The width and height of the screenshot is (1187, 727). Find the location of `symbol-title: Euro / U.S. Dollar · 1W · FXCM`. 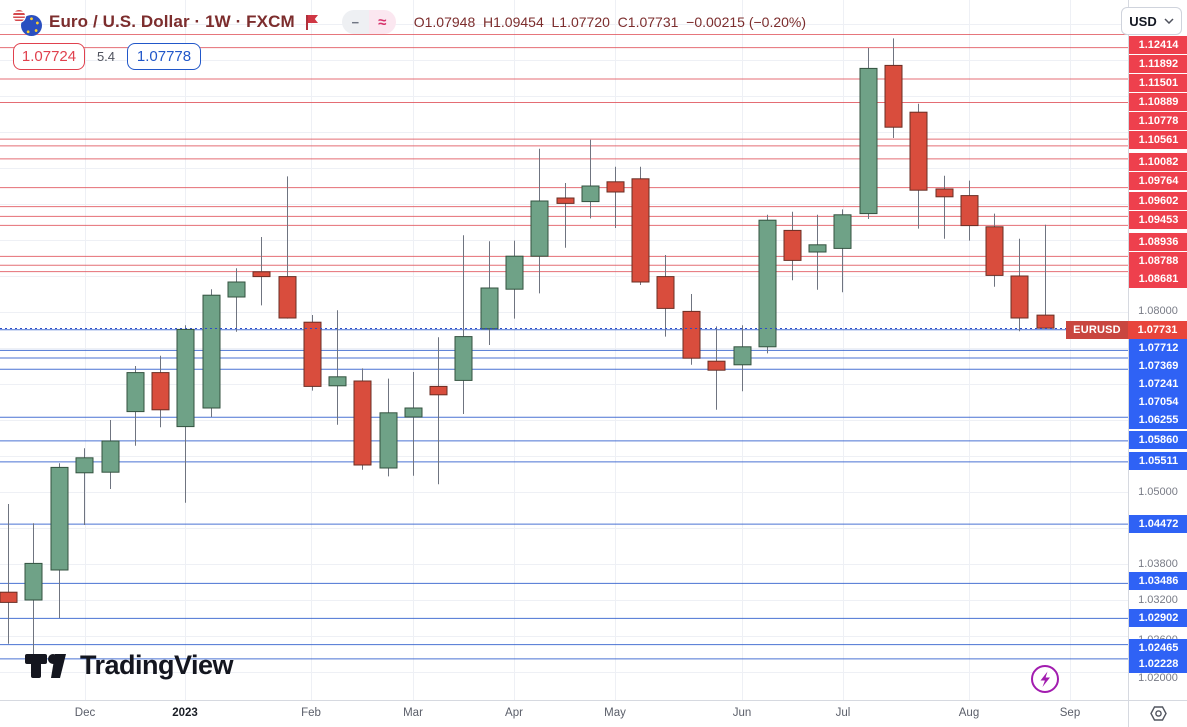

symbol-title: Euro / U.S. Dollar · 1W · FXCM is located at coordinates (172, 21).